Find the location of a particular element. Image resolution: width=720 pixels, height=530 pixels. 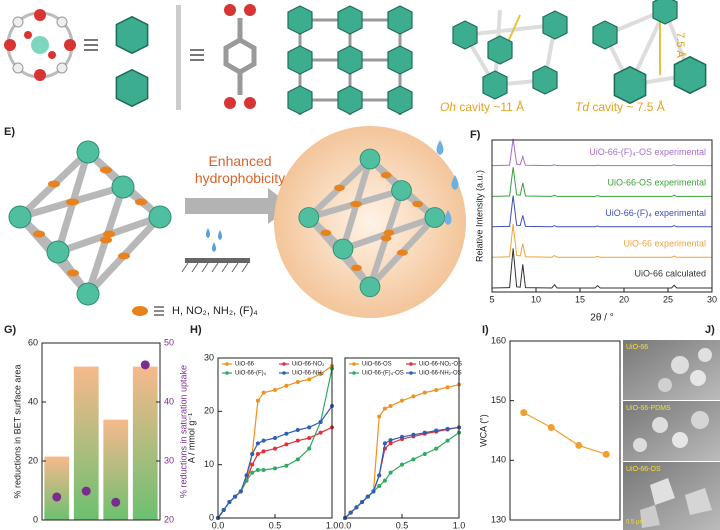

axis-label: Relative Intensity (a.u.) is located at coordinates (479, 216).